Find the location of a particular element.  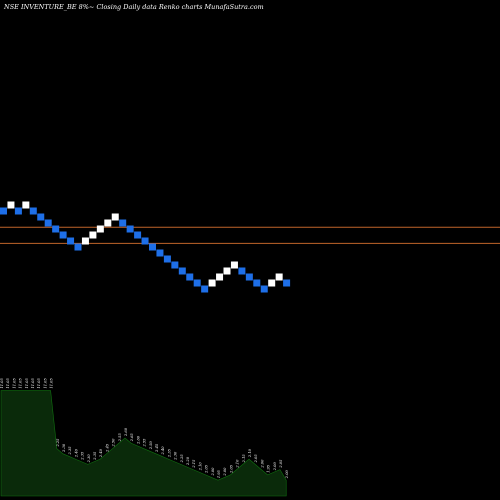

volume-area-shape is located at coordinates (143, 443).